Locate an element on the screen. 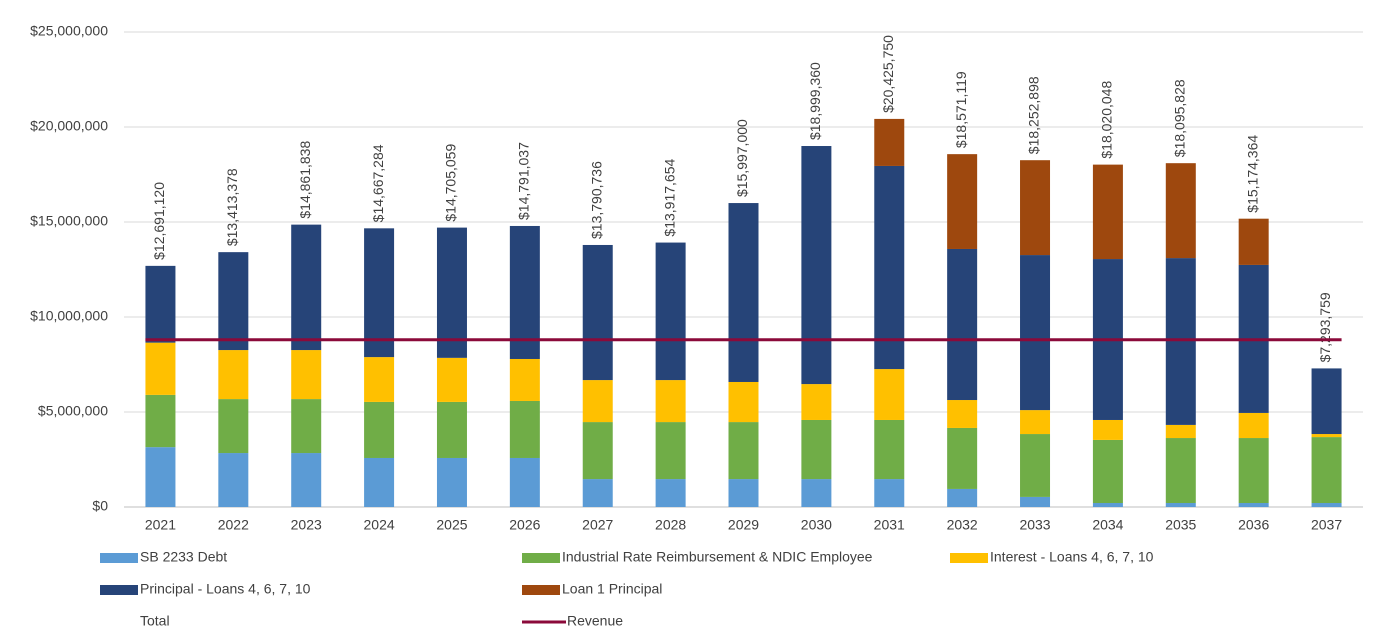 Image resolution: width=1376 pixels, height=637 pixels. x-tick-label: 2029 is located at coordinates (743, 525).